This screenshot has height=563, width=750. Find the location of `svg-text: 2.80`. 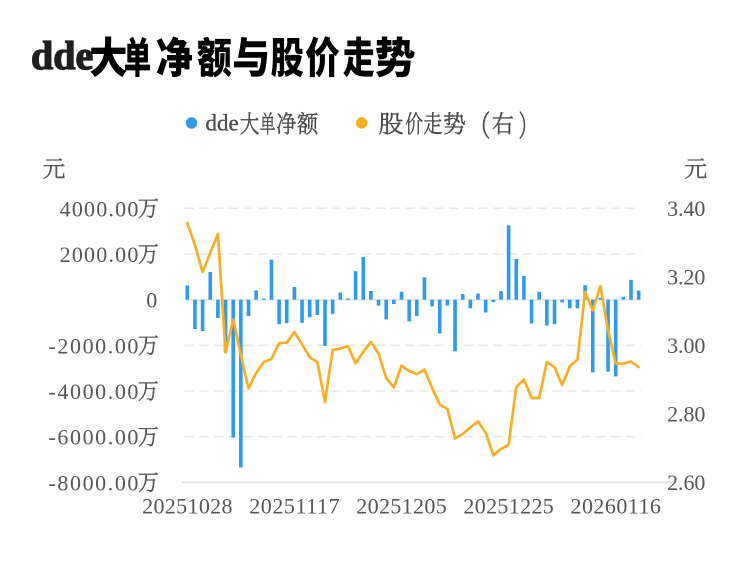

svg-text: 2.80 is located at coordinates (686, 414).